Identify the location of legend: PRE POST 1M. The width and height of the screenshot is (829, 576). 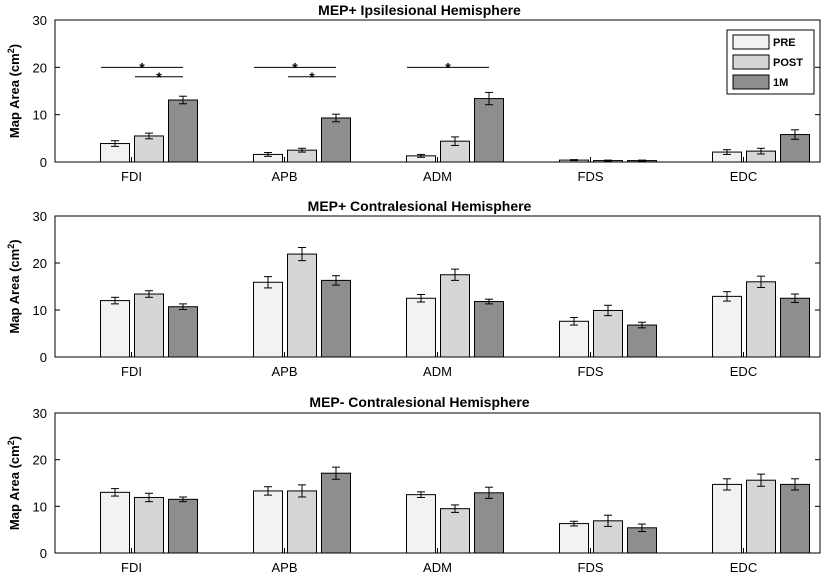
(770, 62).